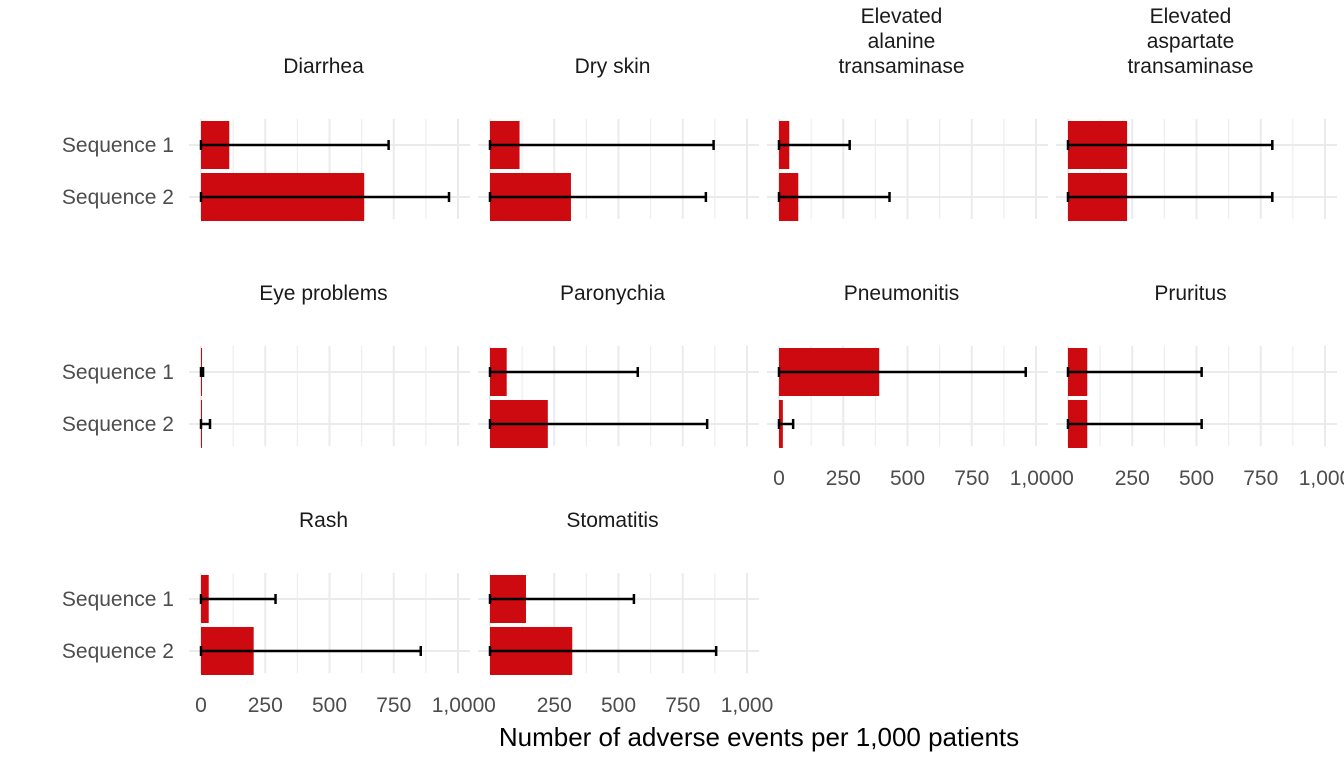 The image size is (1344, 768). I want to click on panel-title: Pruritus, so click(1190, 293).